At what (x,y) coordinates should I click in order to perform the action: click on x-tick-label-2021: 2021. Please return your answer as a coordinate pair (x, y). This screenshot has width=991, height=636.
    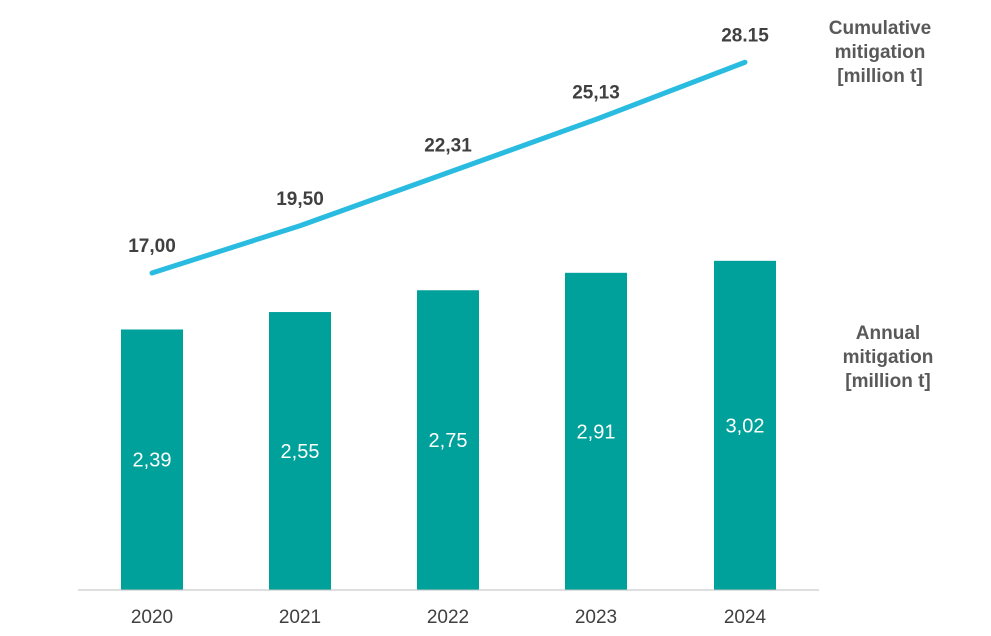
    Looking at the image, I should click on (300, 617).